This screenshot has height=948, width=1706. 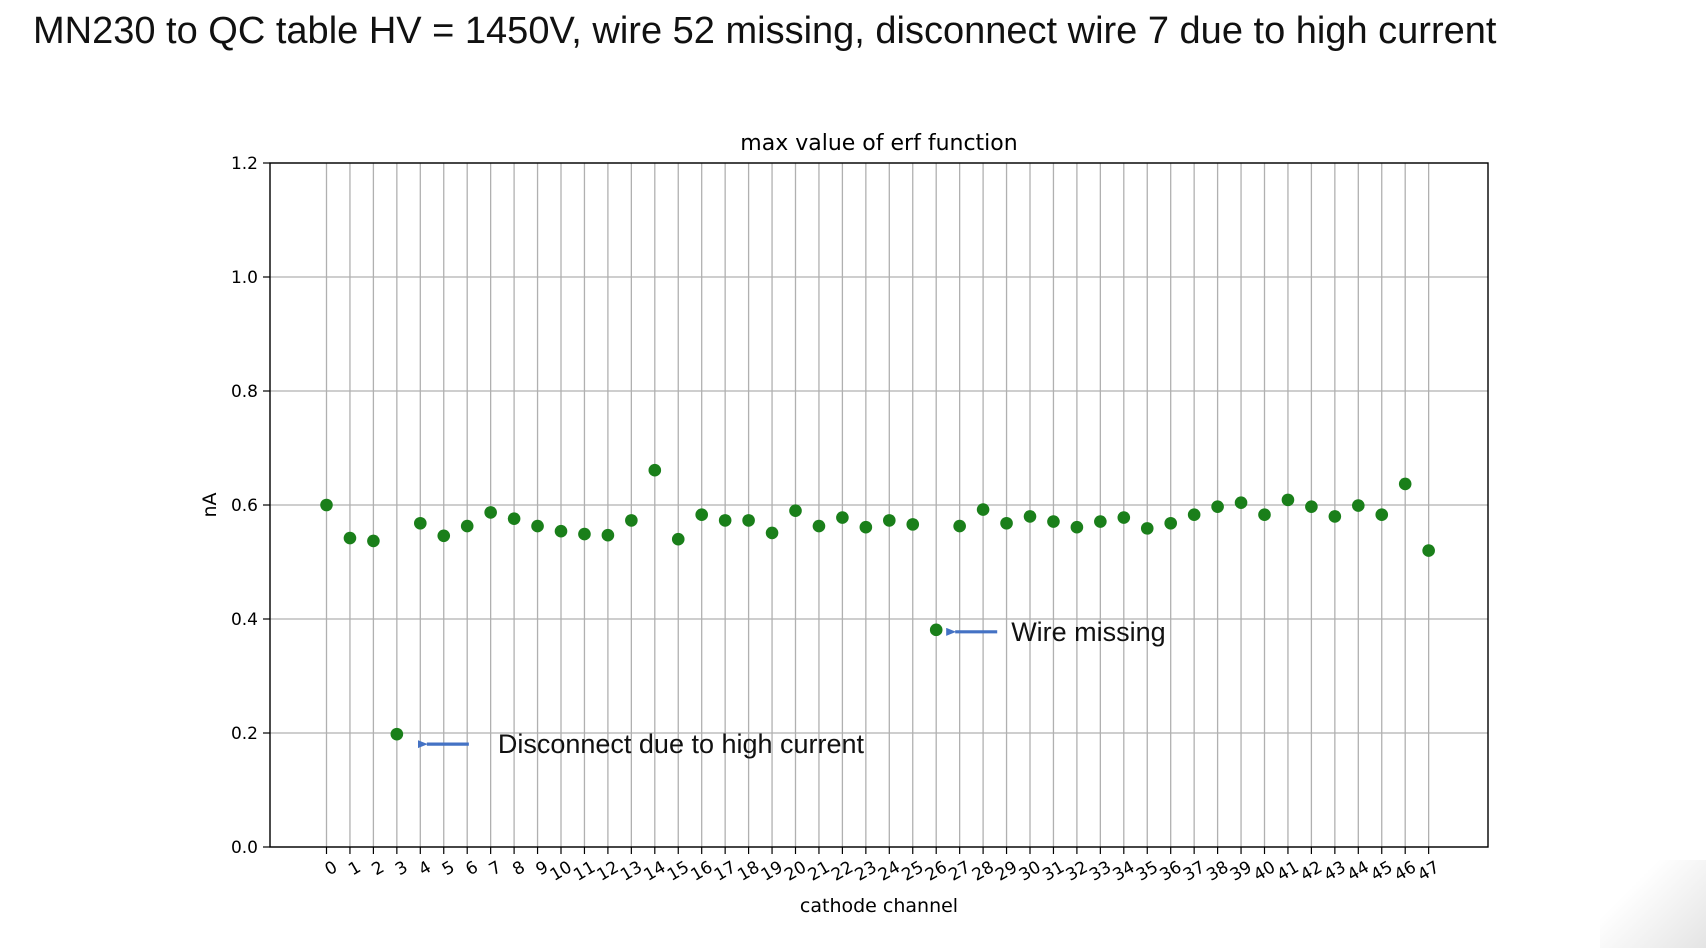 What do you see at coordinates (495, 868) in the screenshot?
I see `x-tick-label: 7` at bounding box center [495, 868].